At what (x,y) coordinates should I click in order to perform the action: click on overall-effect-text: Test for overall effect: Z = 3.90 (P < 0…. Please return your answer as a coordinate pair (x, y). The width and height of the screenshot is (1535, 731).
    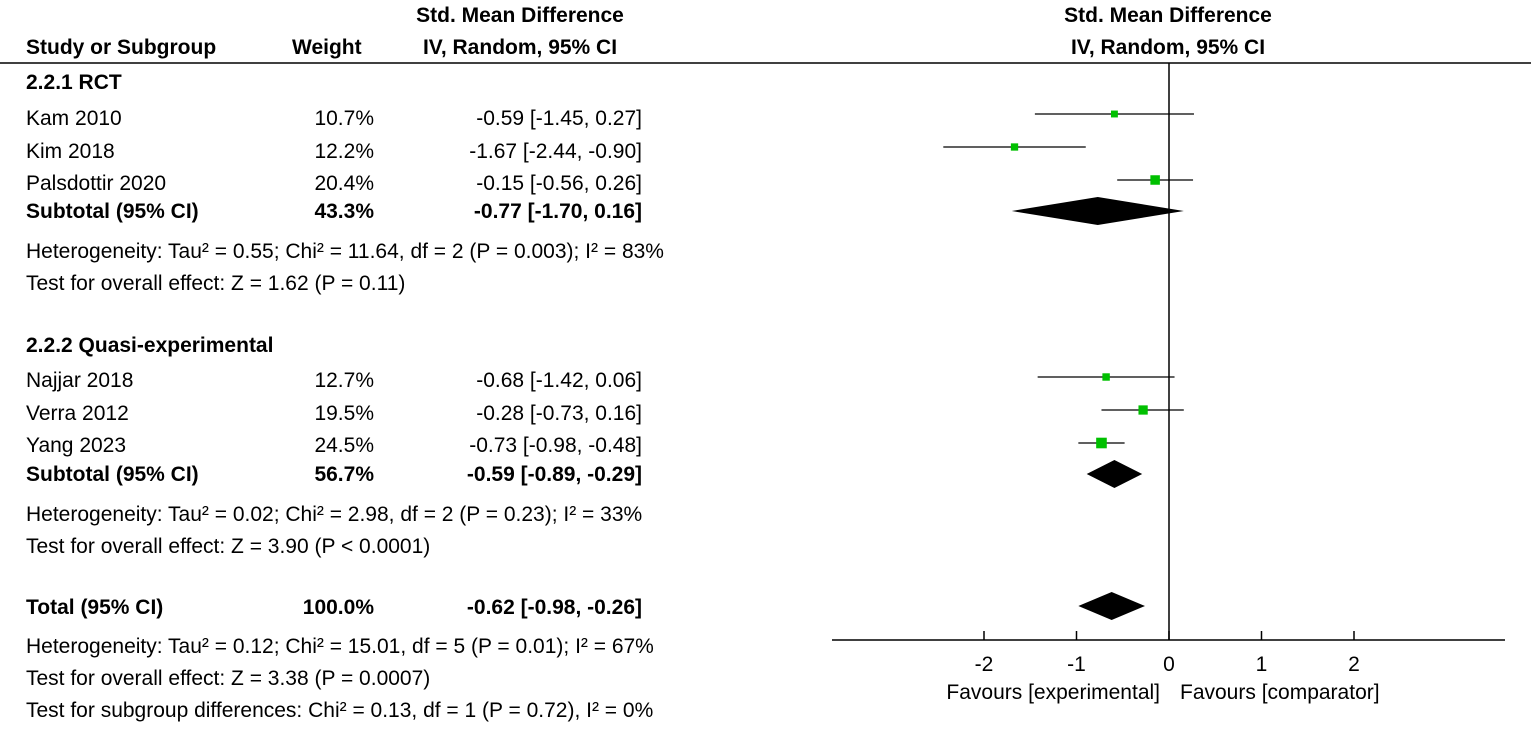
    Looking at the image, I should click on (228, 546).